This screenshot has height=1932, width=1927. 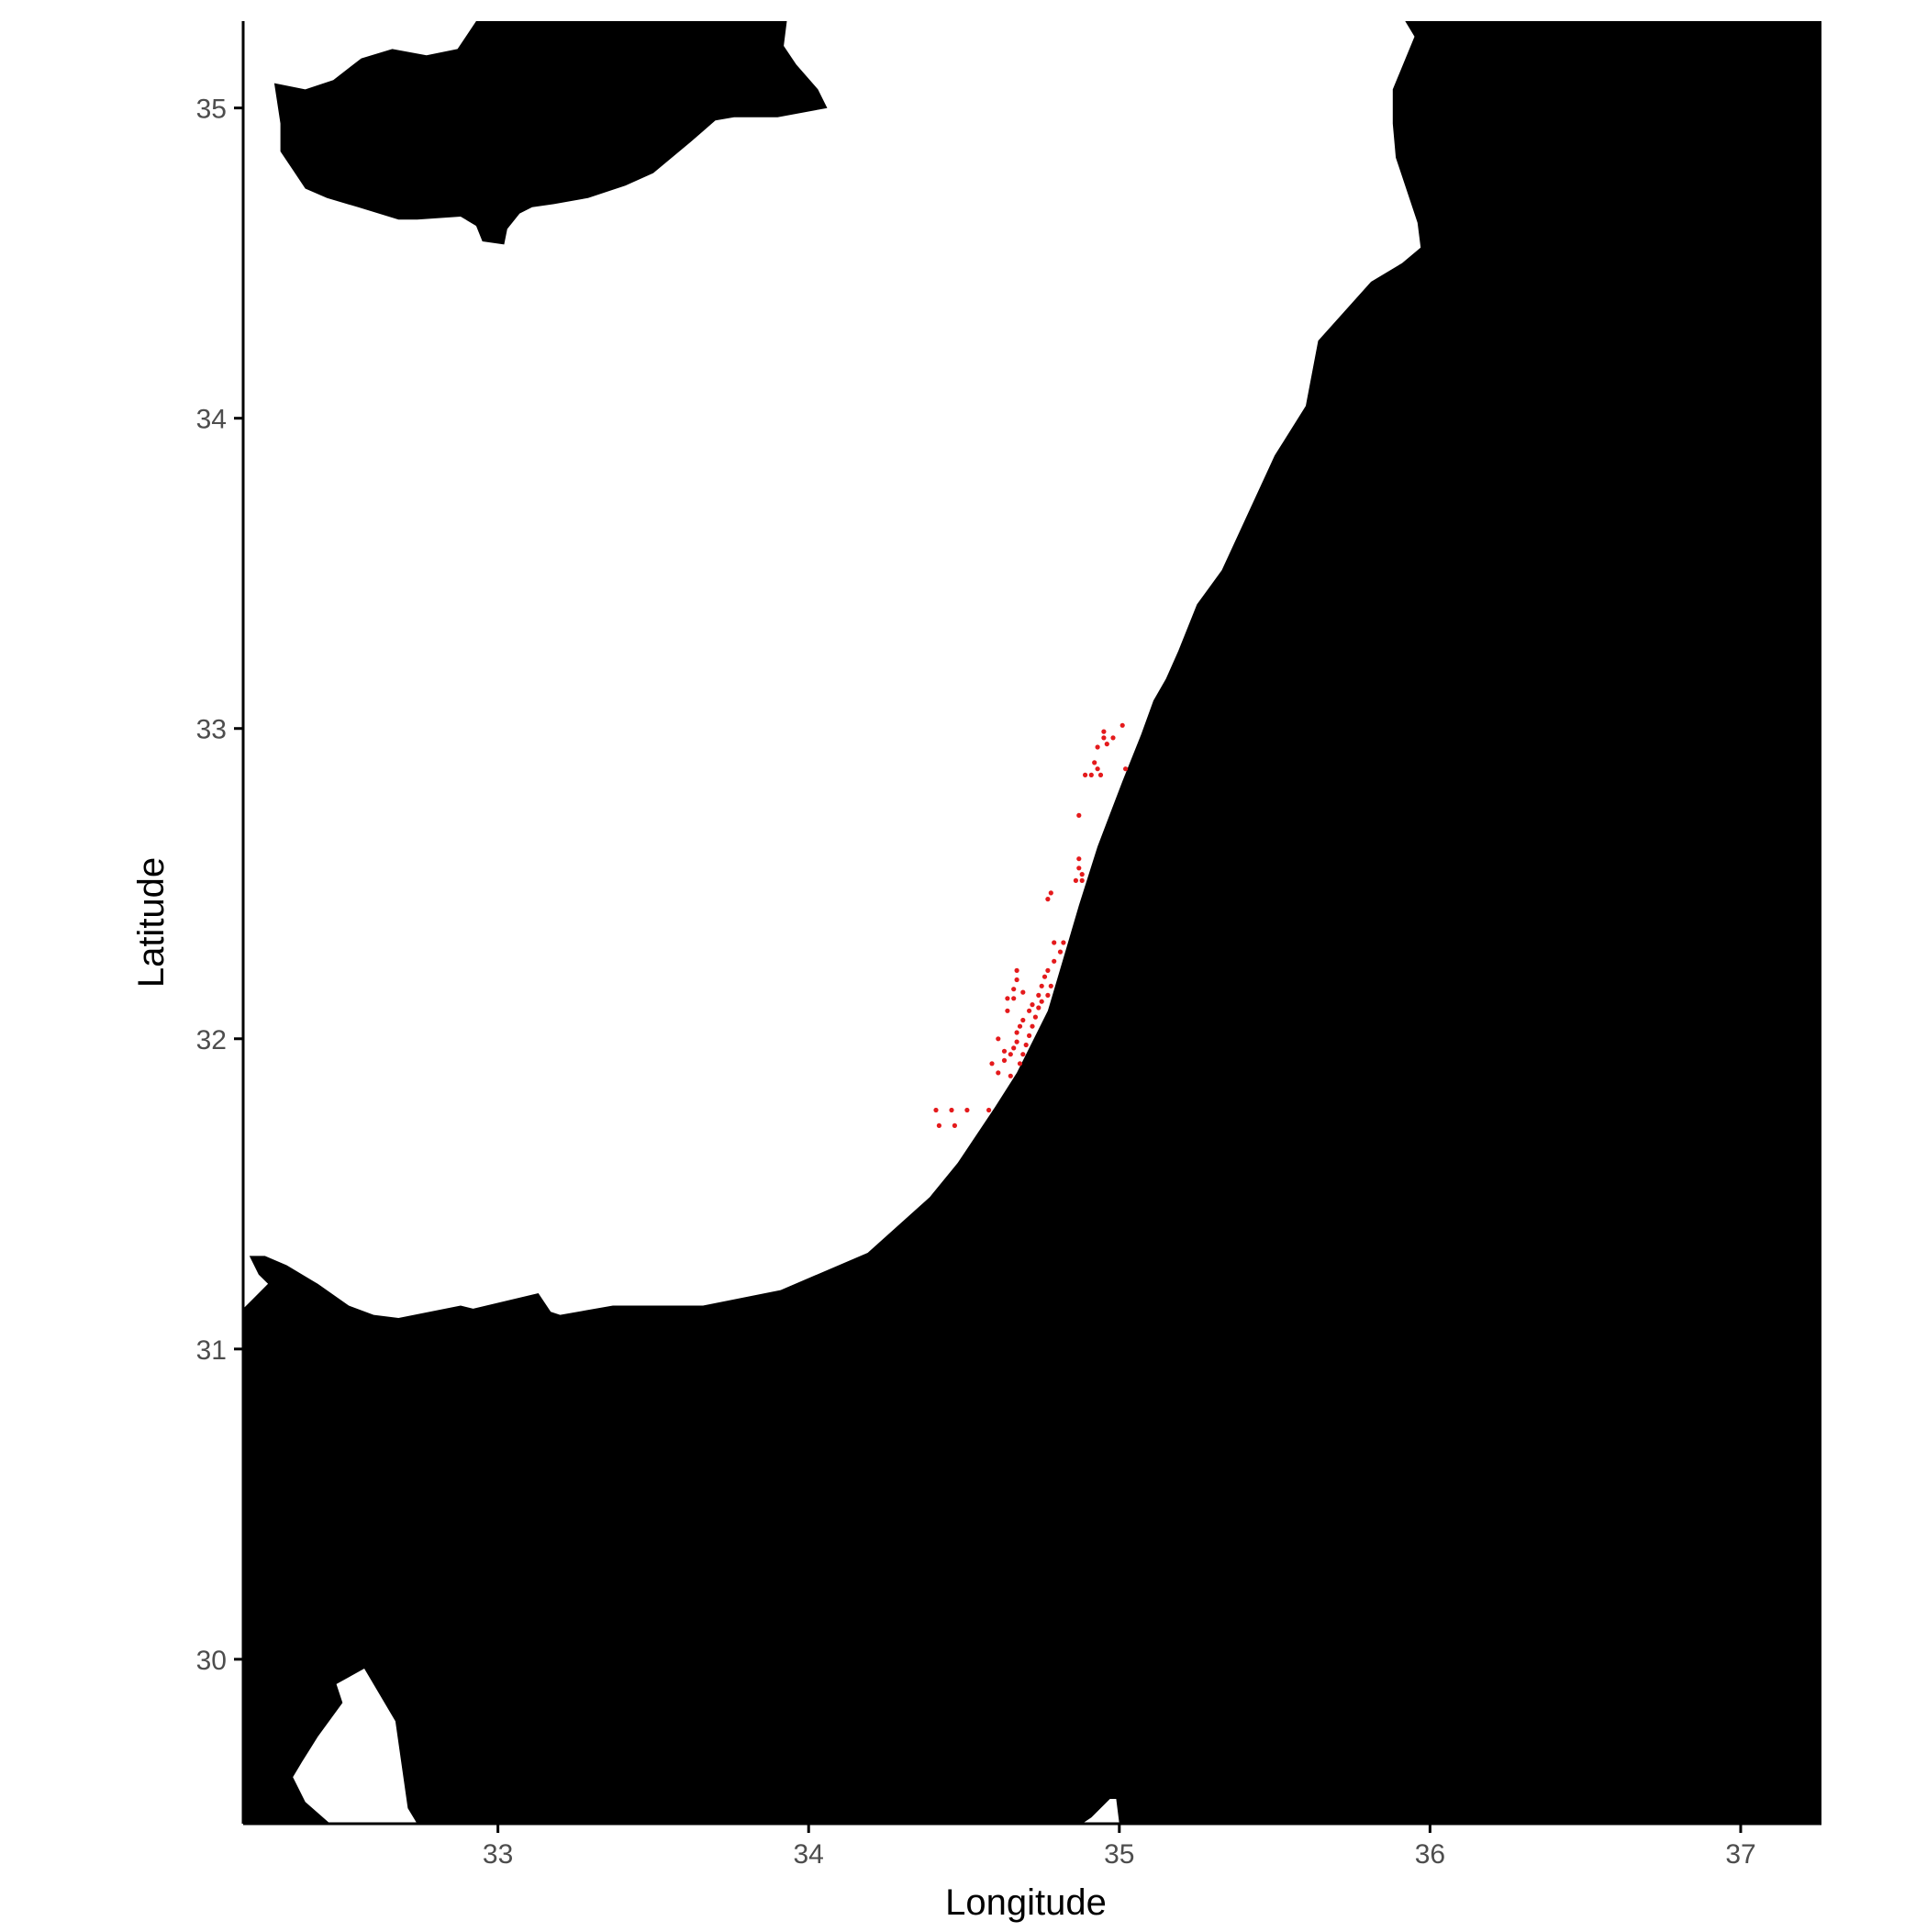 What do you see at coordinates (550, 133) in the screenshot?
I see `land-polygon-cyprus` at bounding box center [550, 133].